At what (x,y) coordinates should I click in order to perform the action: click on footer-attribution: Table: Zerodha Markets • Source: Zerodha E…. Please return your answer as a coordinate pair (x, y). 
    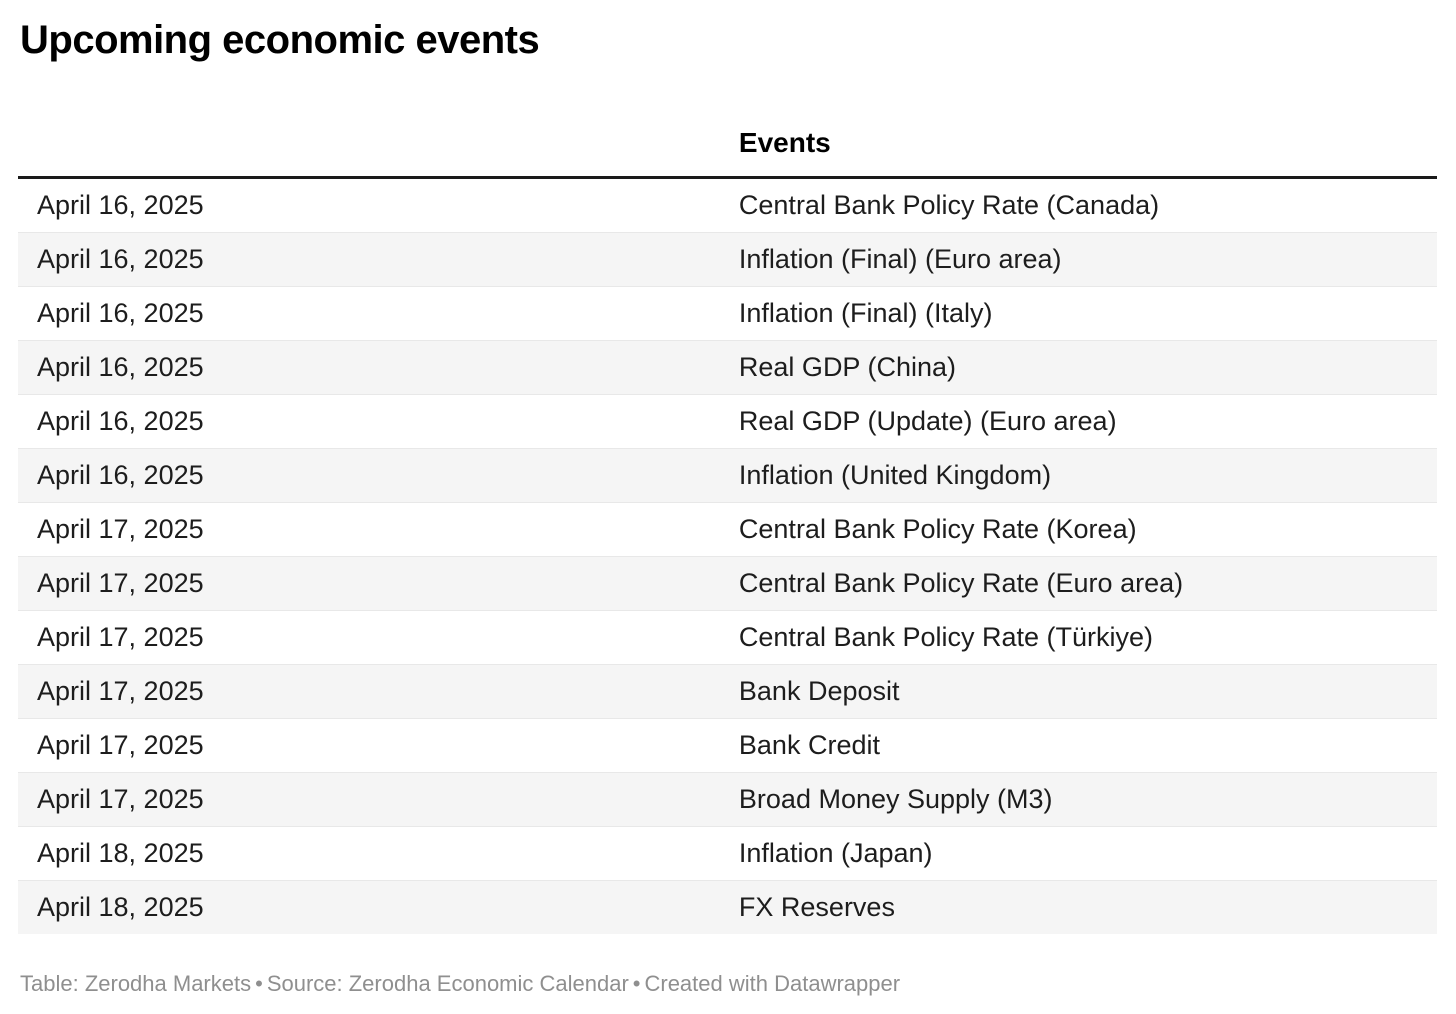
    Looking at the image, I should click on (728, 984).